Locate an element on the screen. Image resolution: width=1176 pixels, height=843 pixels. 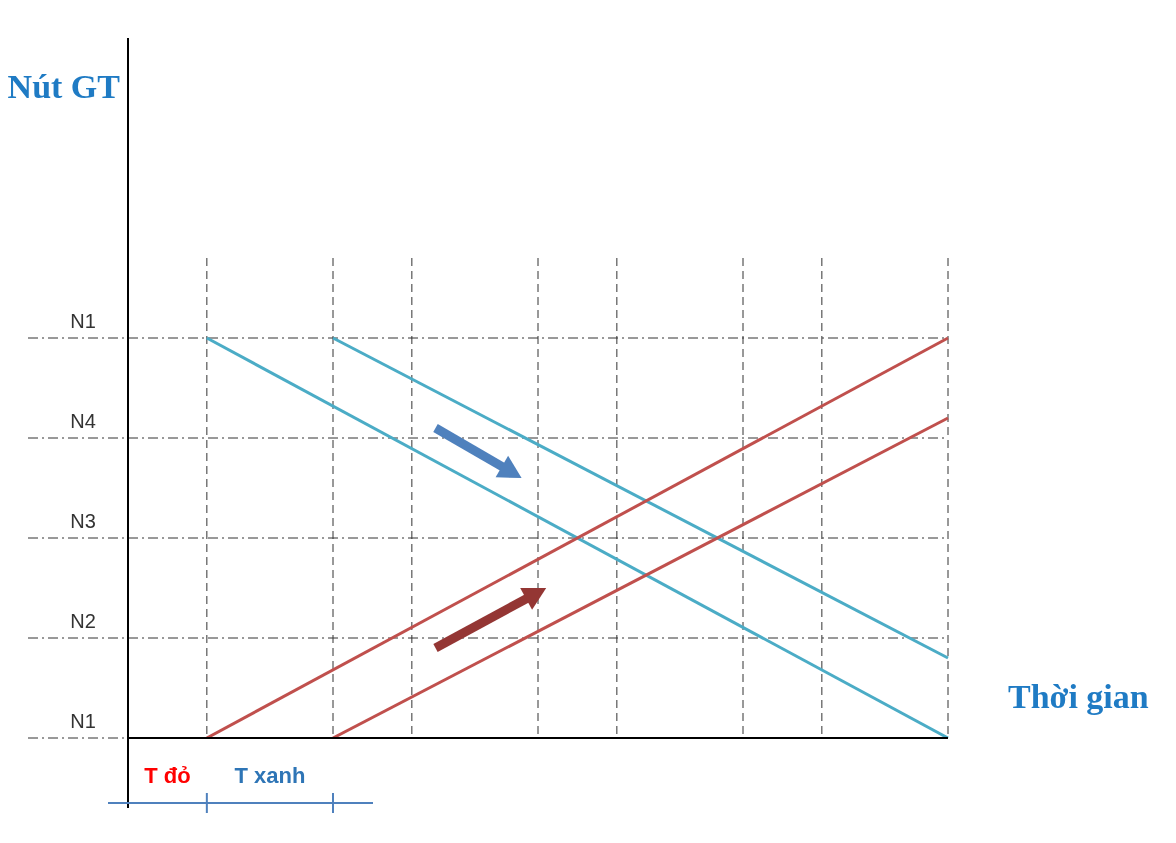
text: T đỏ is located at coordinates (167, 776).